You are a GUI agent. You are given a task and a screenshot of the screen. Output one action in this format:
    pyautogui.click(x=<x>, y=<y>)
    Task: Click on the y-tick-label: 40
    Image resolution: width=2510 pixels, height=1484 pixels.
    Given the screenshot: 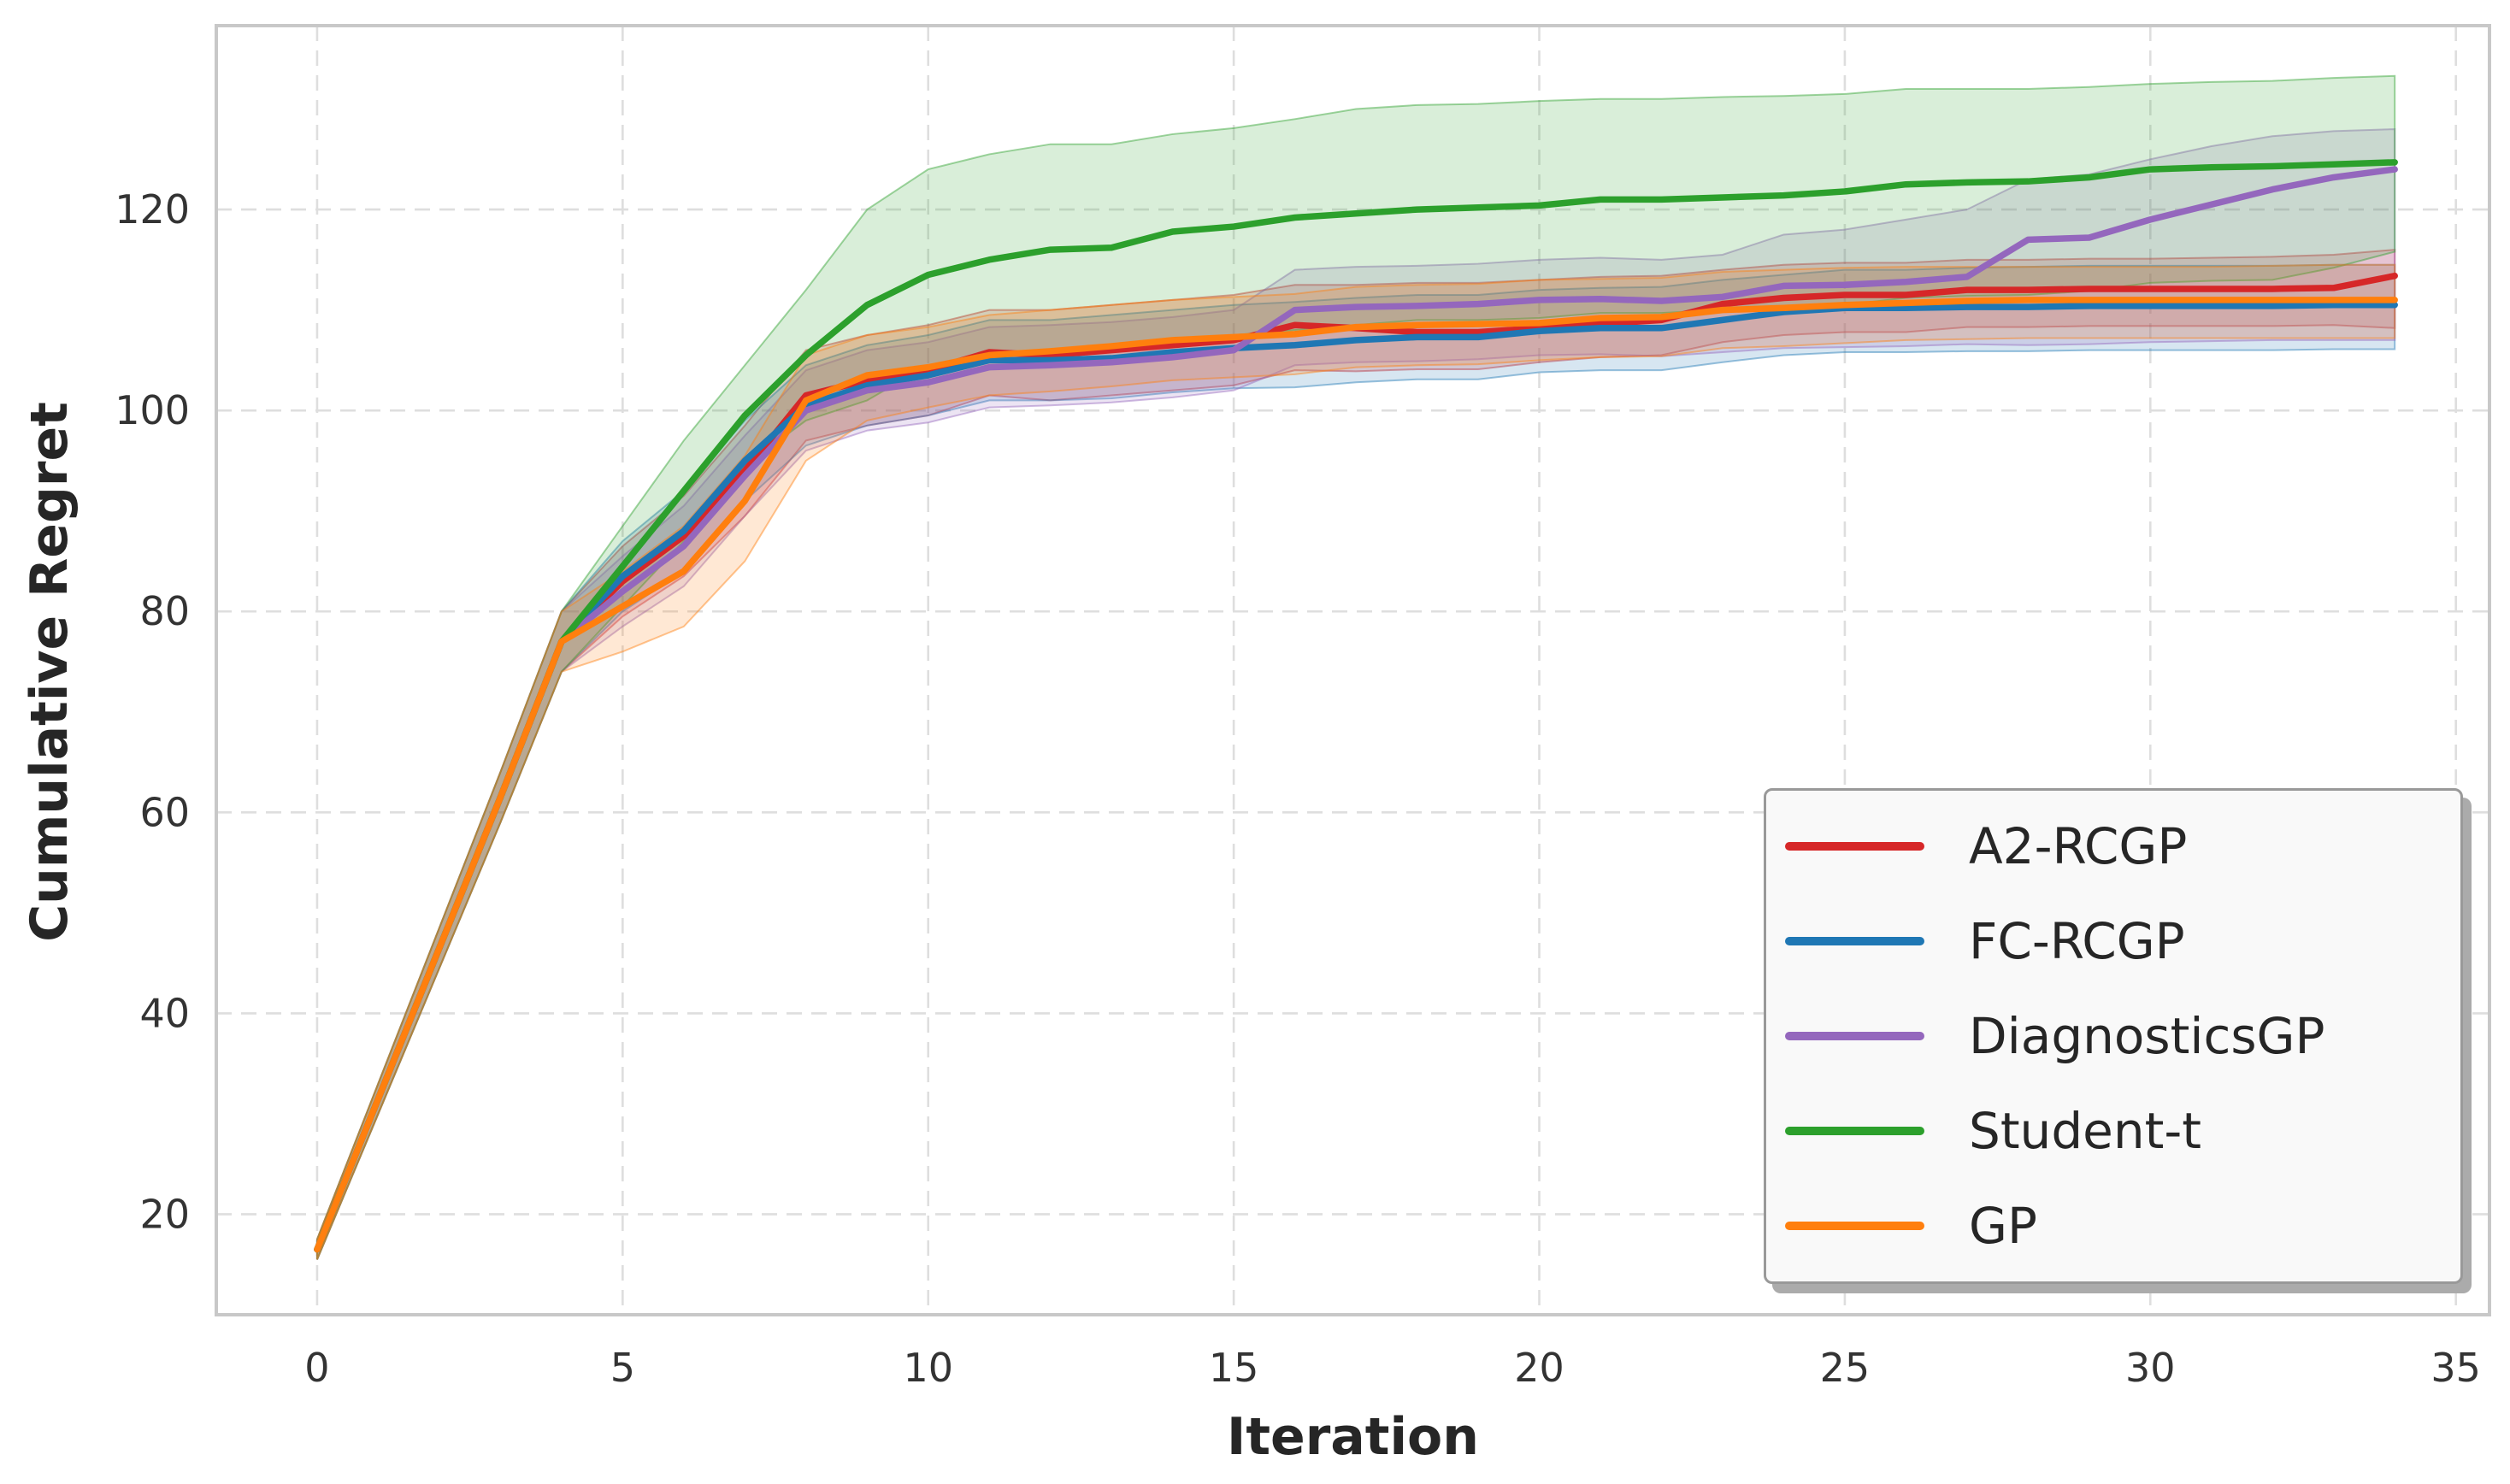 What is the action you would take?
    pyautogui.click(x=165, y=1013)
    